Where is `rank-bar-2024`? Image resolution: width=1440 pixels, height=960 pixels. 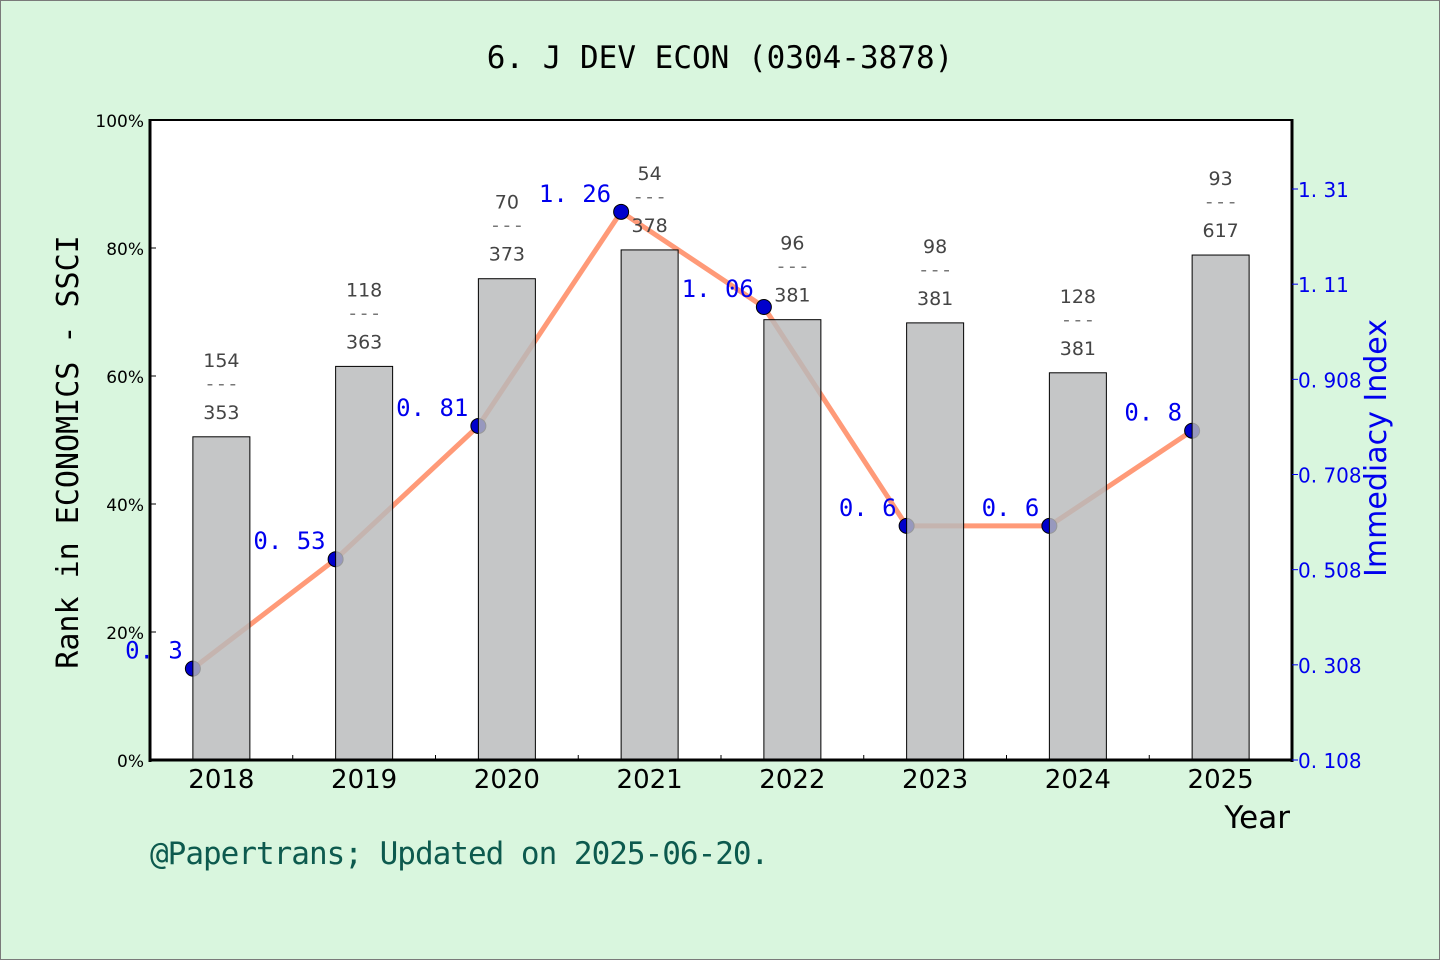 rank-bar-2024 is located at coordinates (1077, 566).